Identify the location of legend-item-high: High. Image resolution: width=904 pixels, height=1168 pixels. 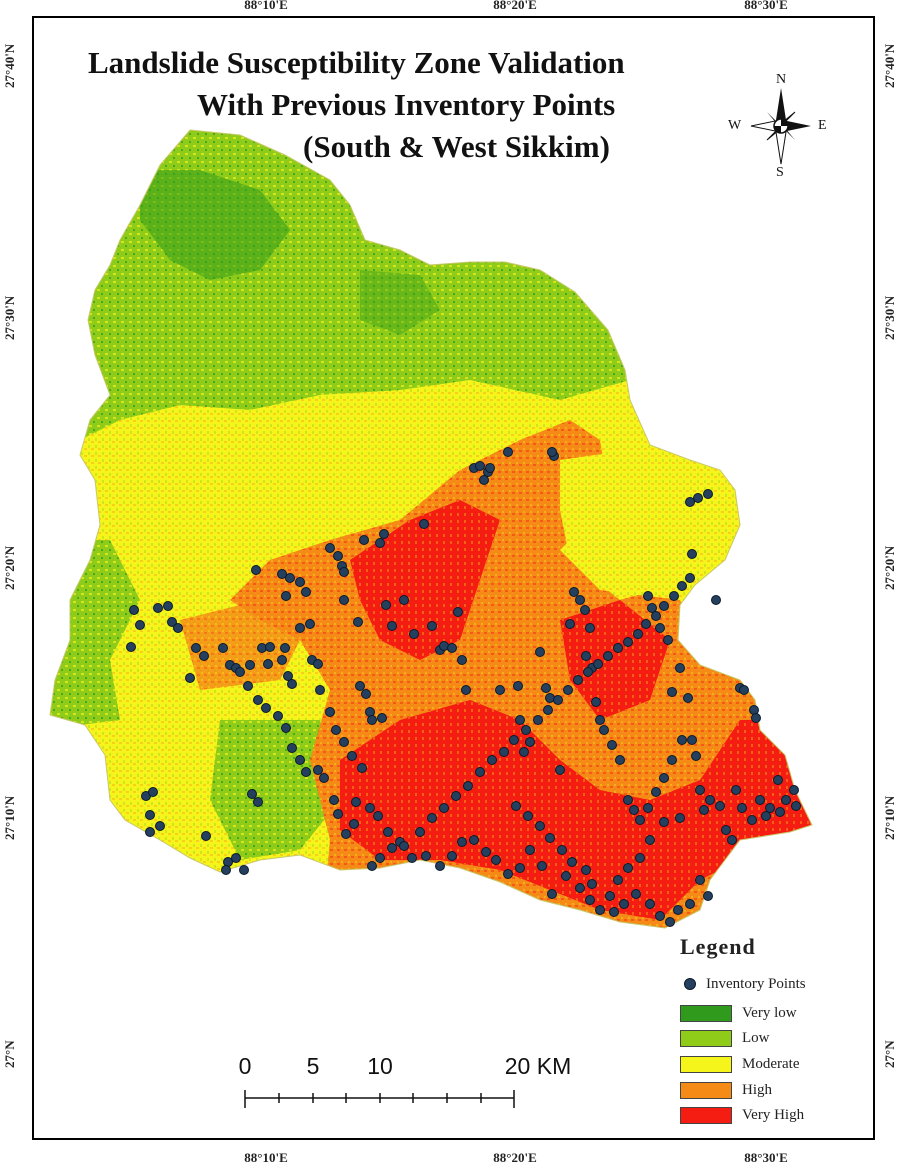
(726, 1090).